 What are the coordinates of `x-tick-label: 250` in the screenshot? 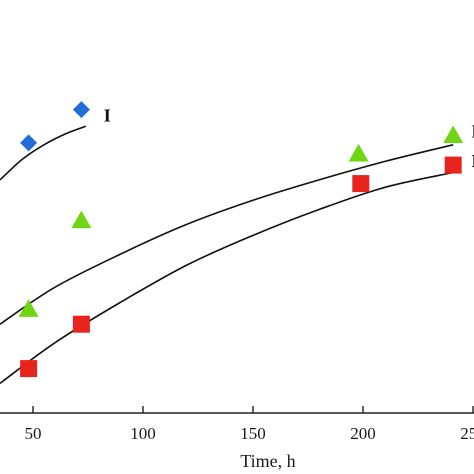 It's located at (467, 433).